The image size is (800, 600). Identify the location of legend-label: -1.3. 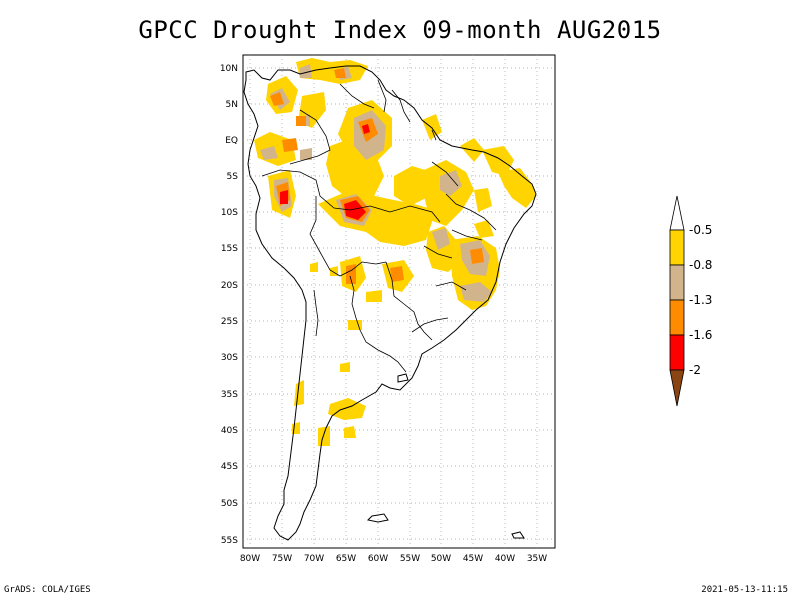
(700, 300).